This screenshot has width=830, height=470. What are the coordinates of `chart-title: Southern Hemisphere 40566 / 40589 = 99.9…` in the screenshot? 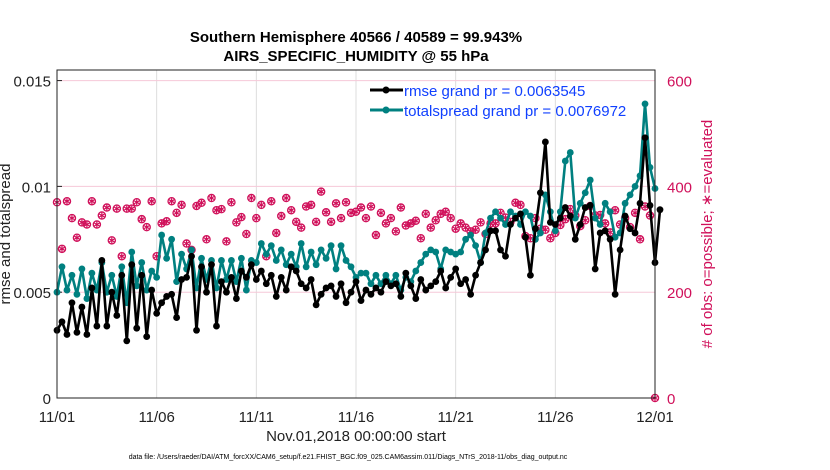 It's located at (356, 37).